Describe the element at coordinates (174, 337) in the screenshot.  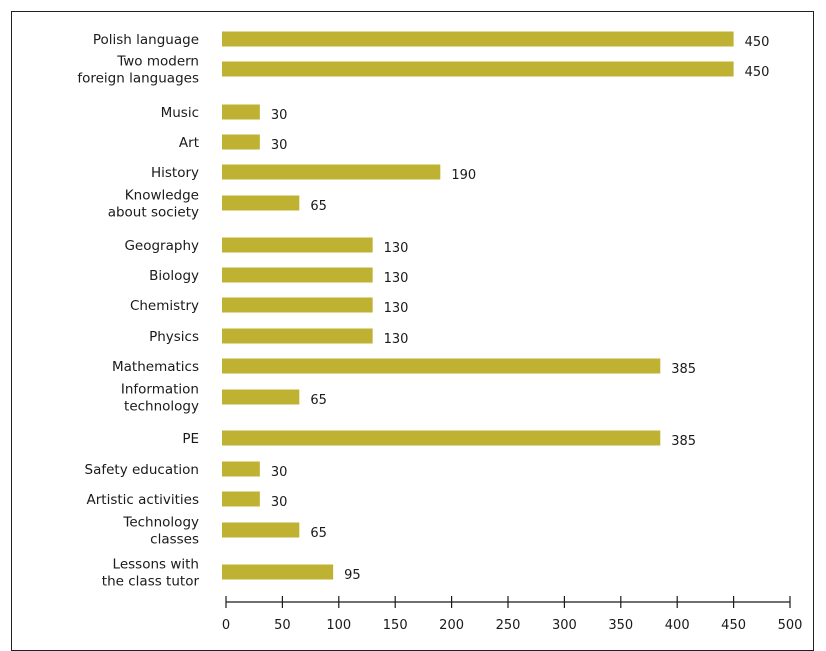
I see `category-label: Physics` at that location.